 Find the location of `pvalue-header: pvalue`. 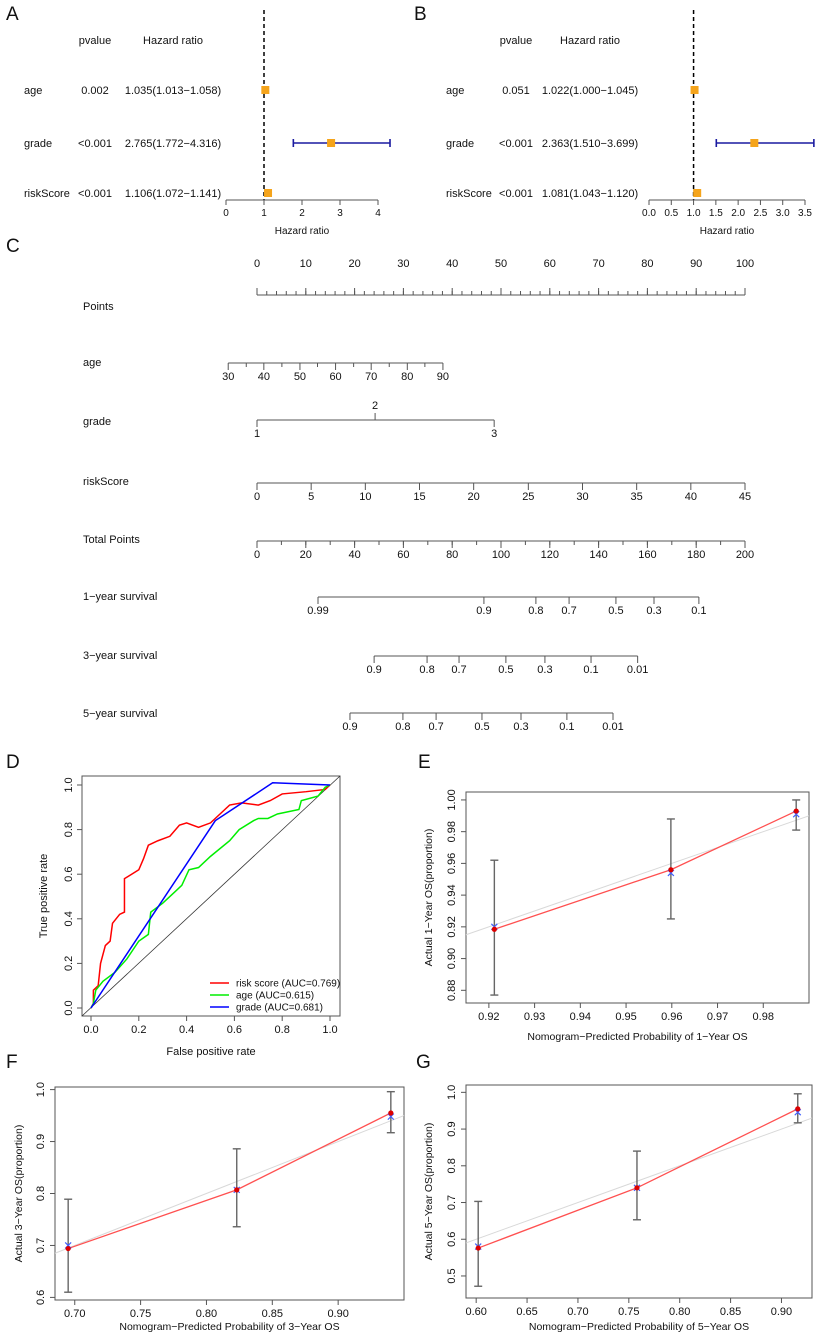

pvalue-header: pvalue is located at coordinates (516, 41).